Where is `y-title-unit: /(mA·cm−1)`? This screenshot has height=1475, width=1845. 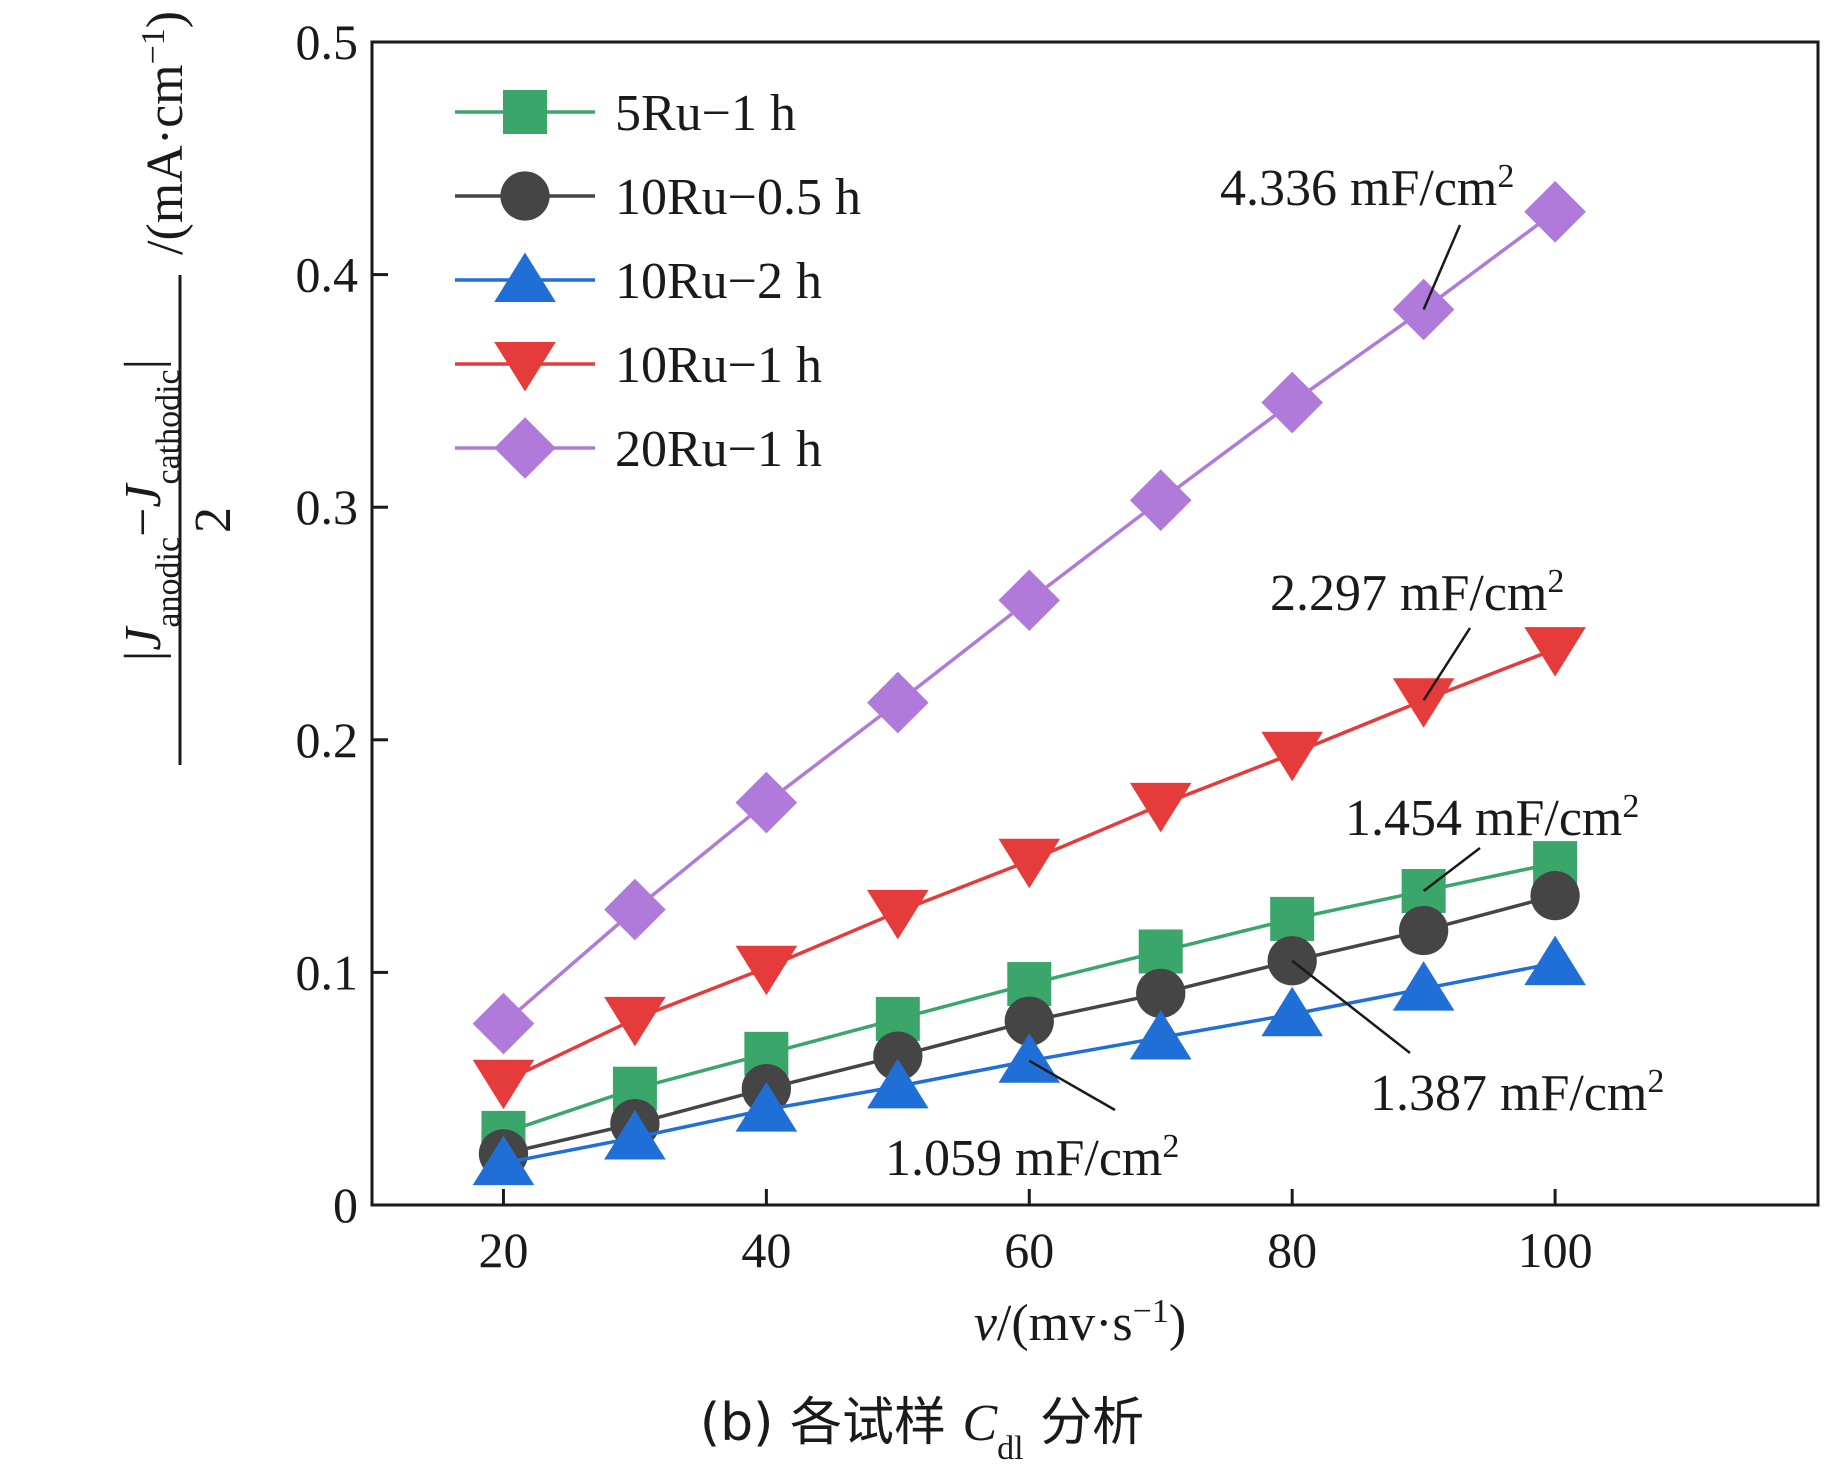
y-title-unit: /(mA·cm−1) is located at coordinates (165, 133).